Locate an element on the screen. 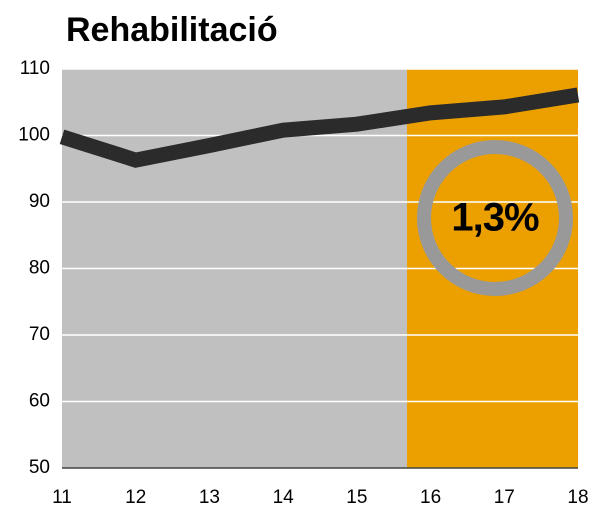 This screenshot has width=597, height=512. chart-title: Rehabilitació is located at coordinates (172, 30).